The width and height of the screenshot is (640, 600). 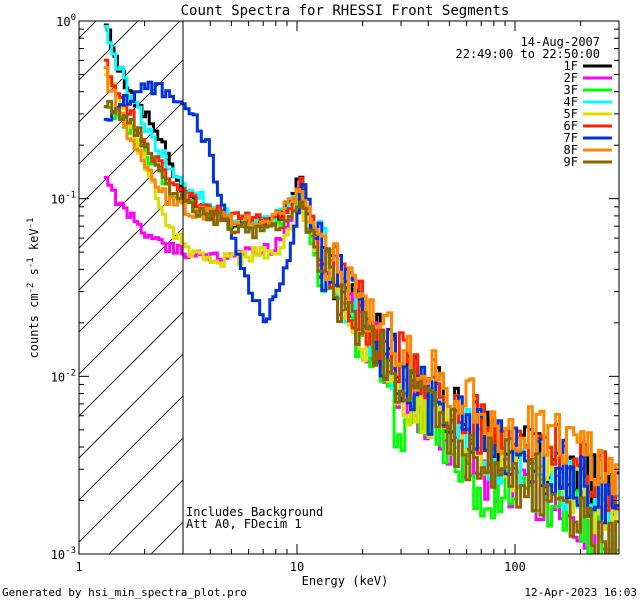 What do you see at coordinates (345, 581) in the screenshot?
I see `x-axis-label: Energy (keV)` at bounding box center [345, 581].